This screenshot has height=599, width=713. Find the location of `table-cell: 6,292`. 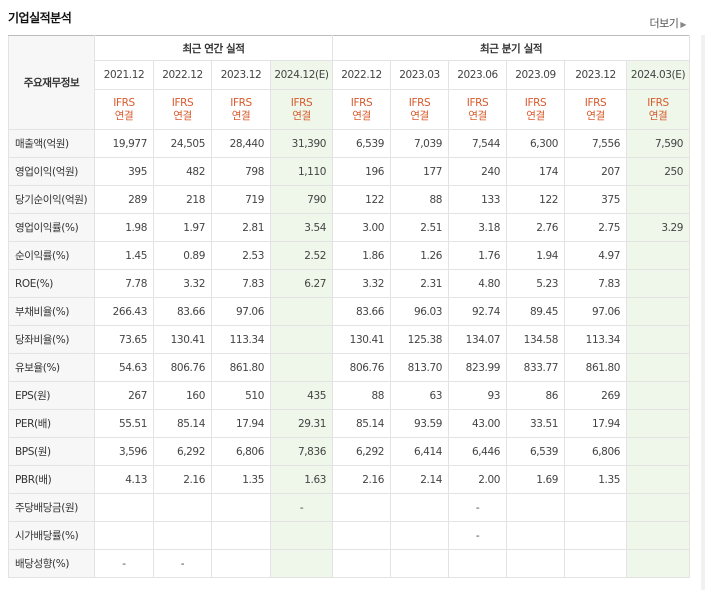

table-cell: 6,292 is located at coordinates (362, 451).